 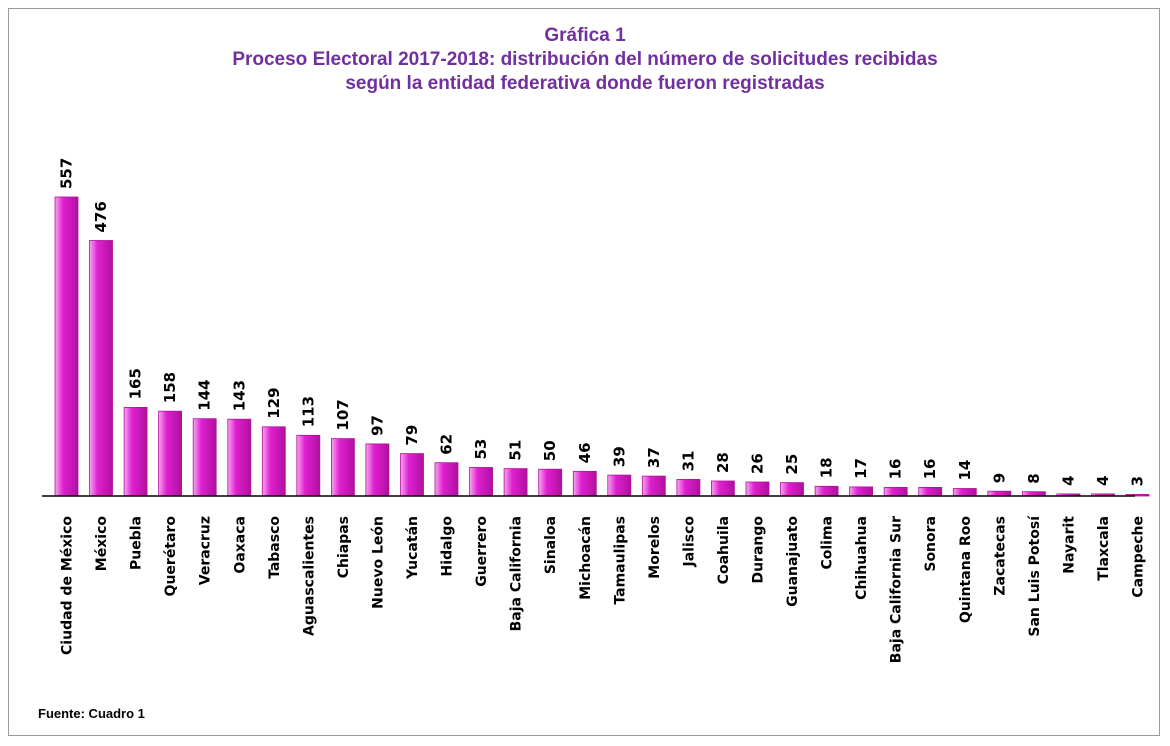 I want to click on value-label-18: 31, so click(x=688, y=461).